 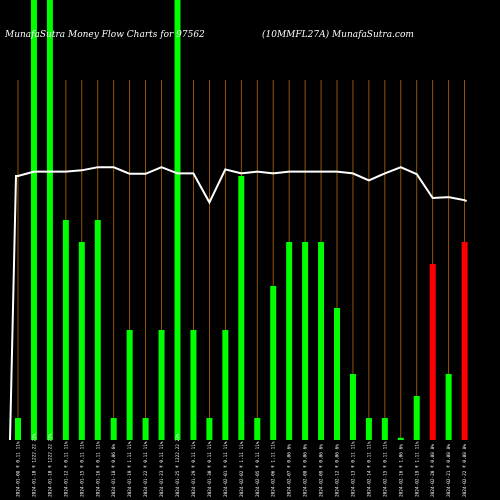 What do you see at coordinates (226, 469) in the screenshot?
I see `x-tick-label: 2024-02-01 ₹ 0.11 11%` at bounding box center [226, 469].